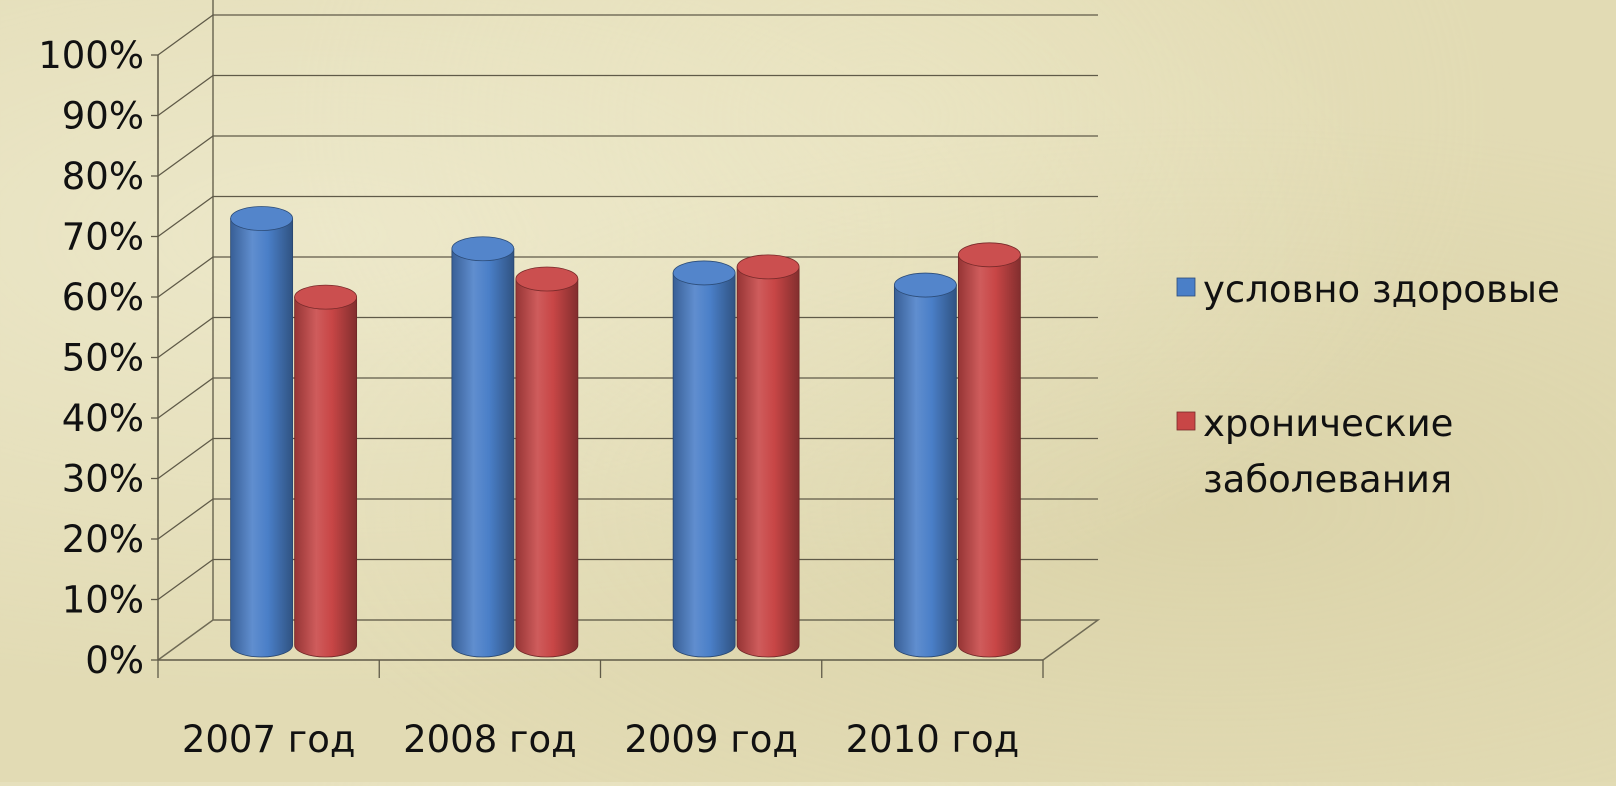 This screenshot has width=1616, height=786. Describe the element at coordinates (933, 739) in the screenshot. I see `x-tick-label: 2010 год` at that location.